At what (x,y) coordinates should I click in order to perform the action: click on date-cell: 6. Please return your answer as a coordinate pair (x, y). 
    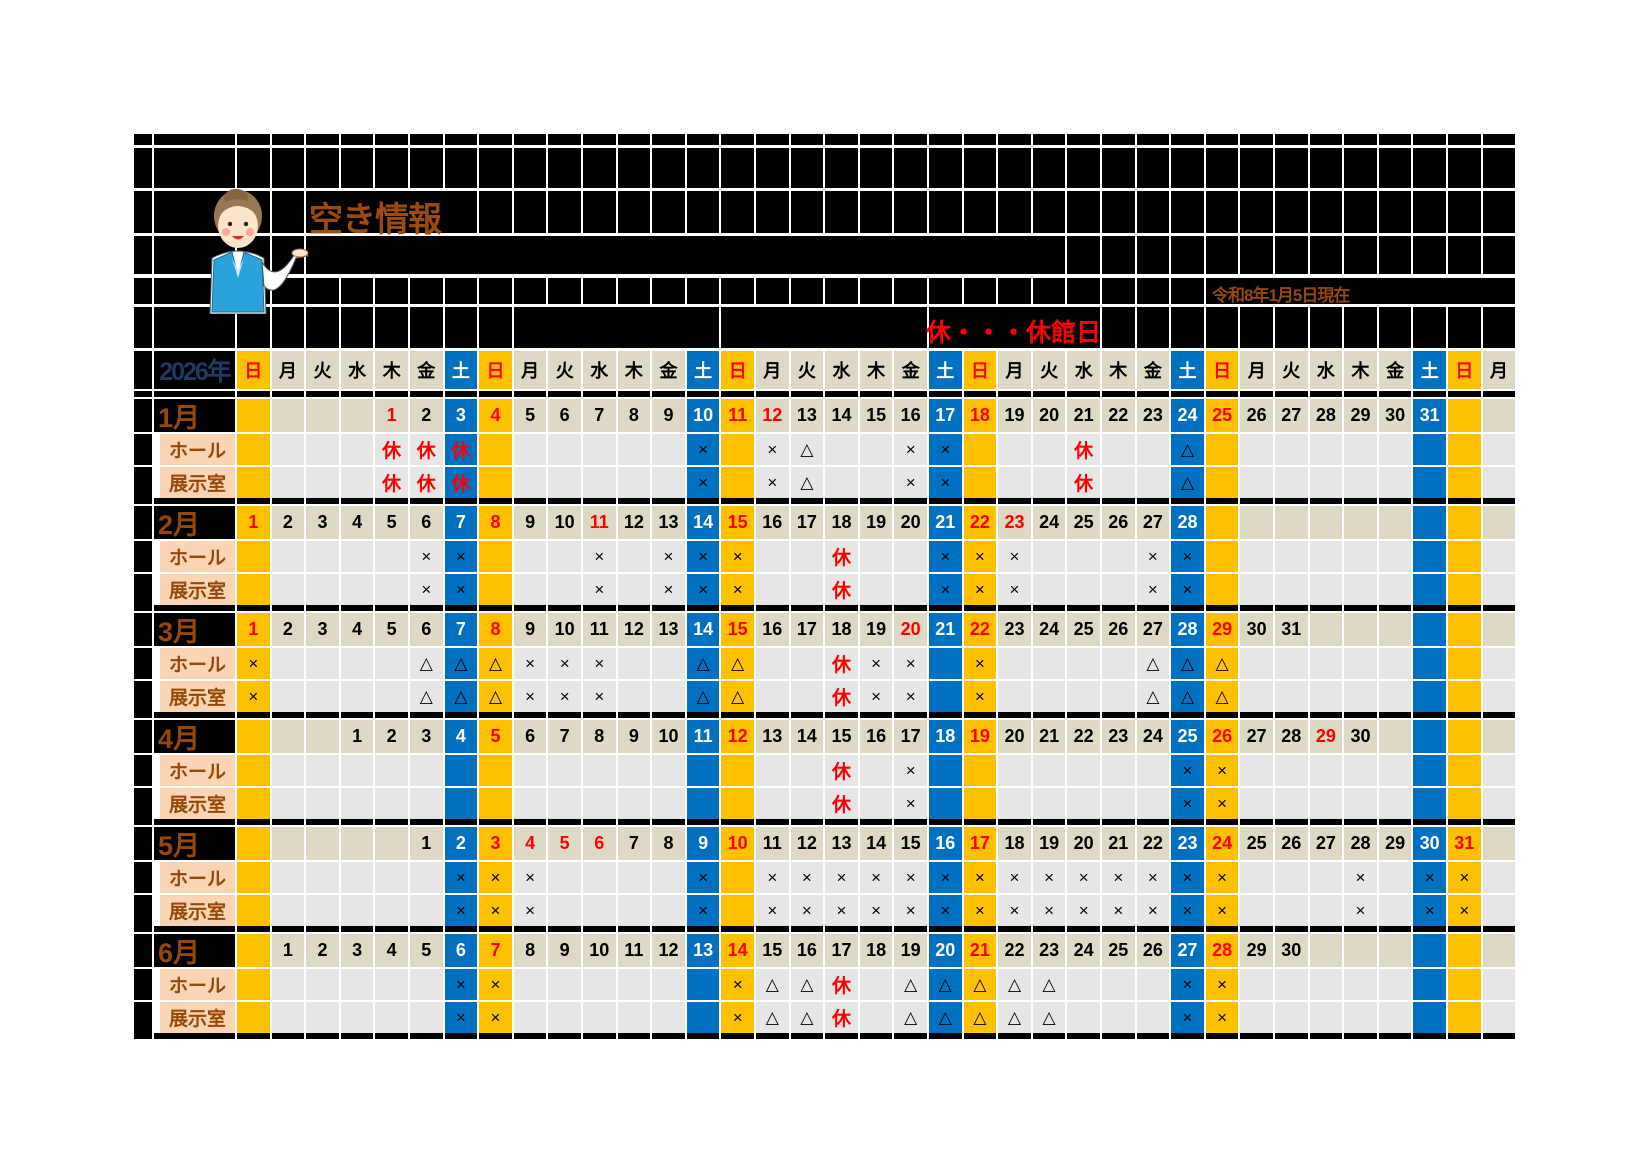
    Looking at the image, I should click on (564, 415).